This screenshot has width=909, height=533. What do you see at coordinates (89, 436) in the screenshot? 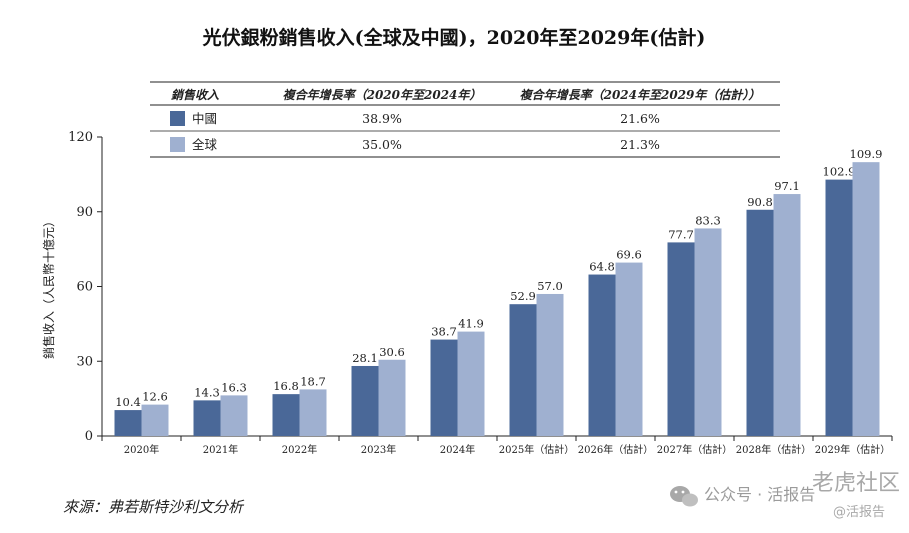
I see `y-tick-label: 0` at bounding box center [89, 436].